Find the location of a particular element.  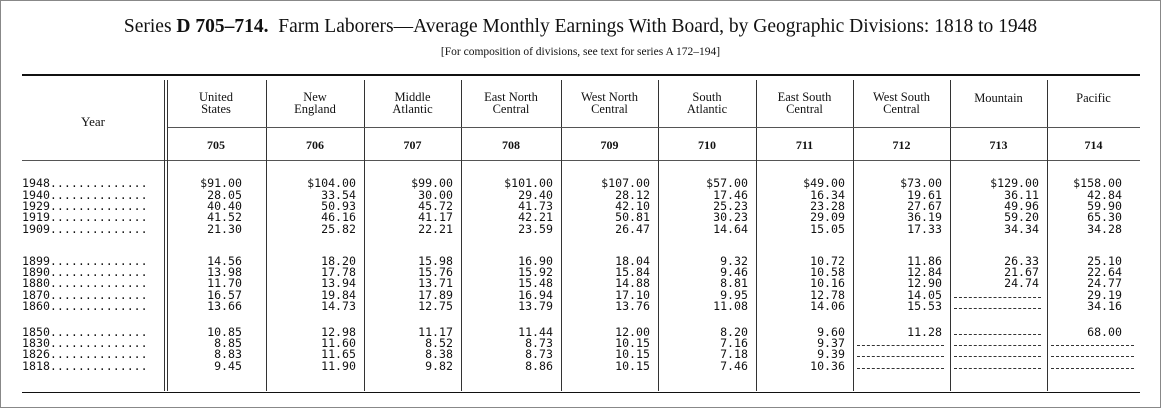

table-cell: 15.98 is located at coordinates (435, 261).